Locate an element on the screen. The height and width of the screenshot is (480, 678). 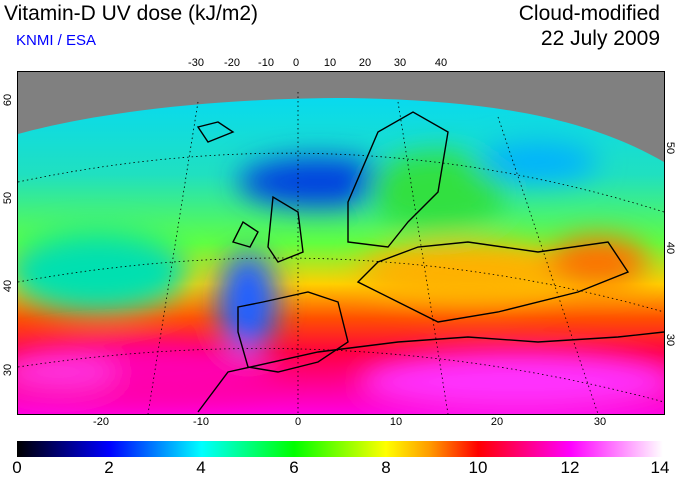
colorbar-label: 12 is located at coordinates (570, 467).